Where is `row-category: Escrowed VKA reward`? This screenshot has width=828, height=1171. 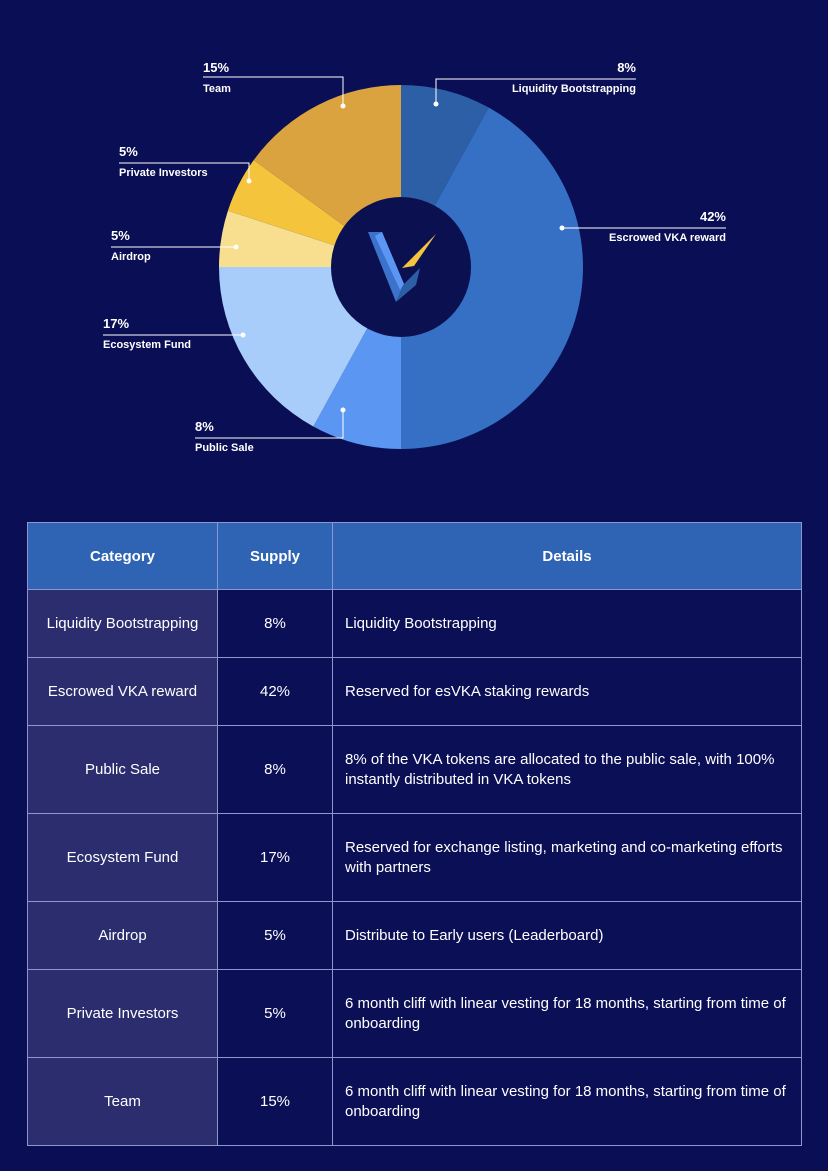 row-category: Escrowed VKA reward is located at coordinates (122, 691).